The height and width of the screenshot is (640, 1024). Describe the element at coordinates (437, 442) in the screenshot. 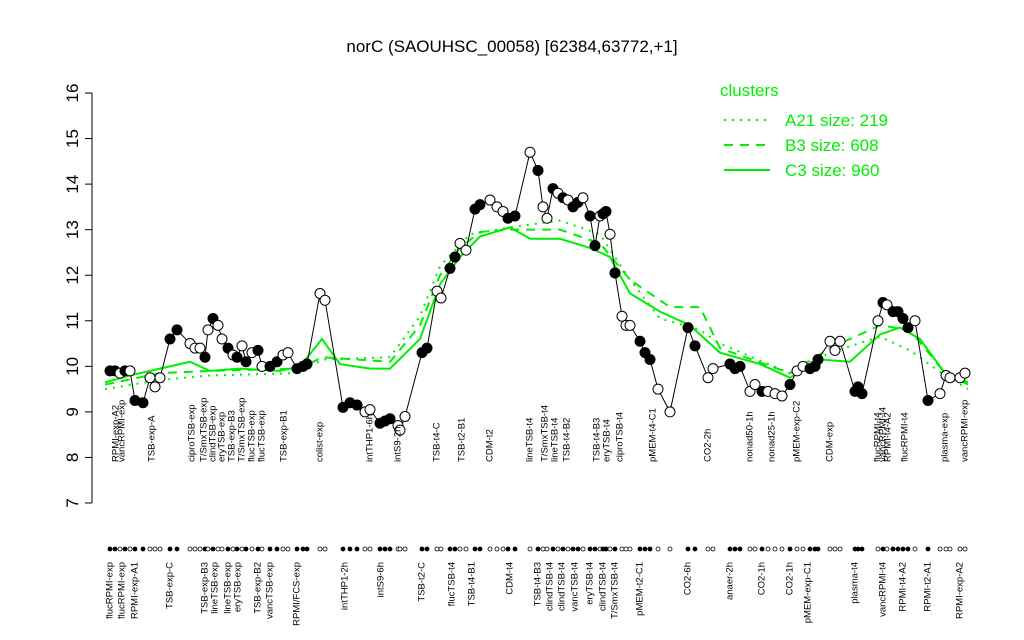

I see `x-tick-label: TSB-t4-C` at that location.